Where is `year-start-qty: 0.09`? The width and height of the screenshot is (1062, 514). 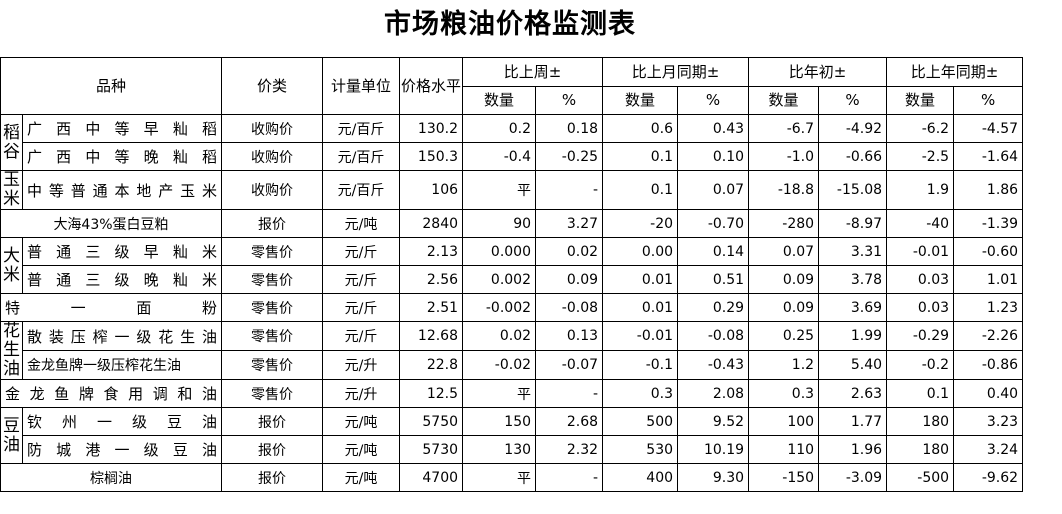
year-start-qty: 0.09 is located at coordinates (784, 279).